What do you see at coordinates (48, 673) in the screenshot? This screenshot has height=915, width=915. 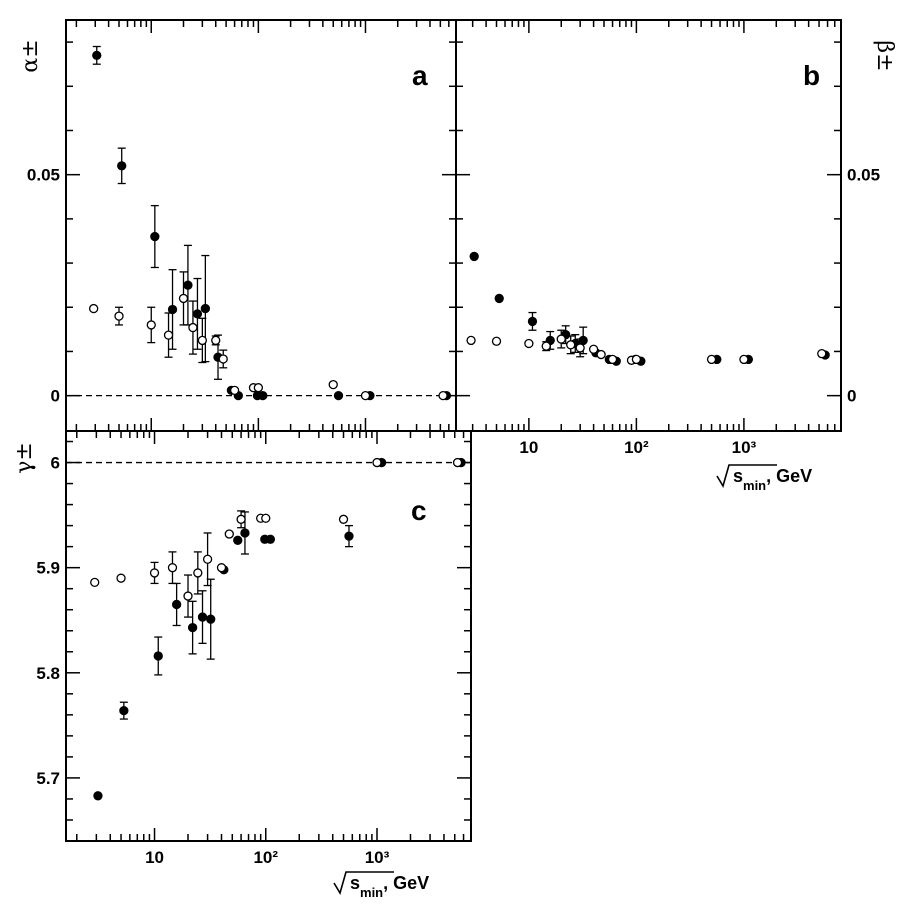 I see `panel-c-ytick-label: 5.8` at bounding box center [48, 673].